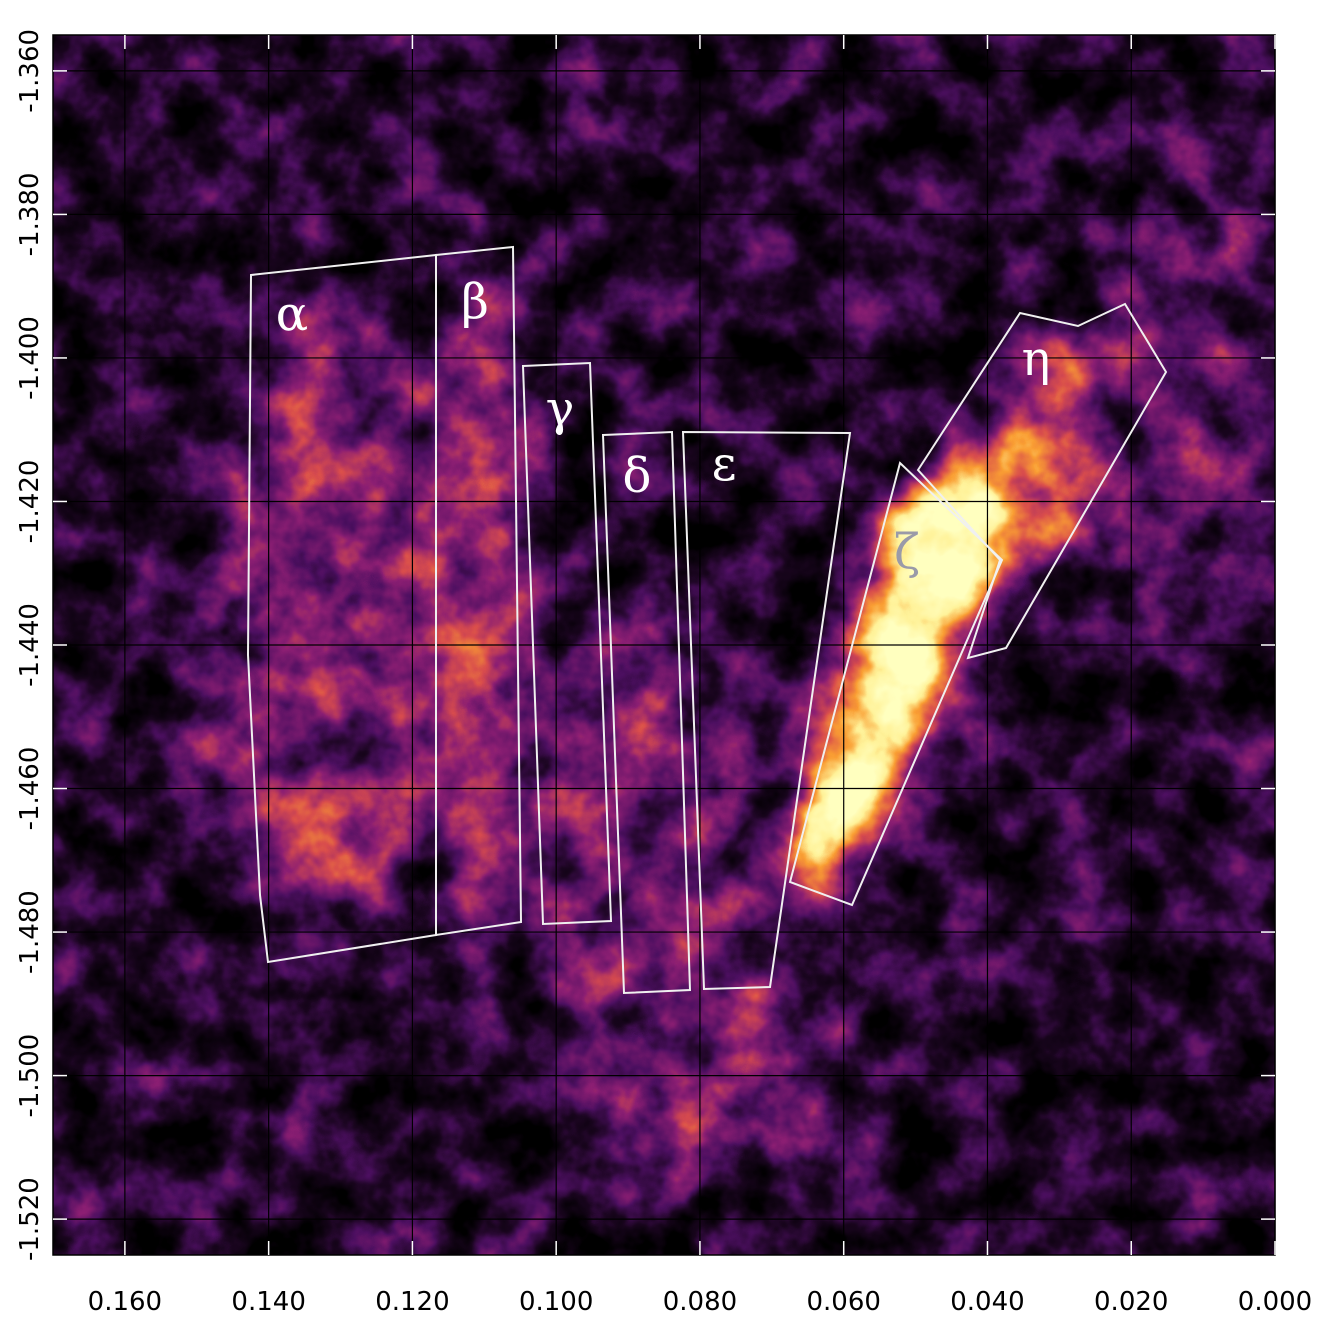 The width and height of the screenshot is (1326, 1320). Describe the element at coordinates (30, 1076) in the screenshot. I see `y-tick-label: -1.500` at that location.